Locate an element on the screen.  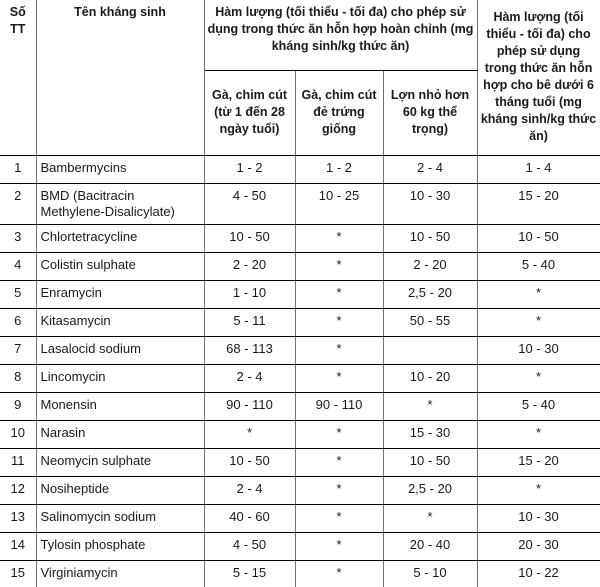
stt-cell: 5 is located at coordinates (18, 294).